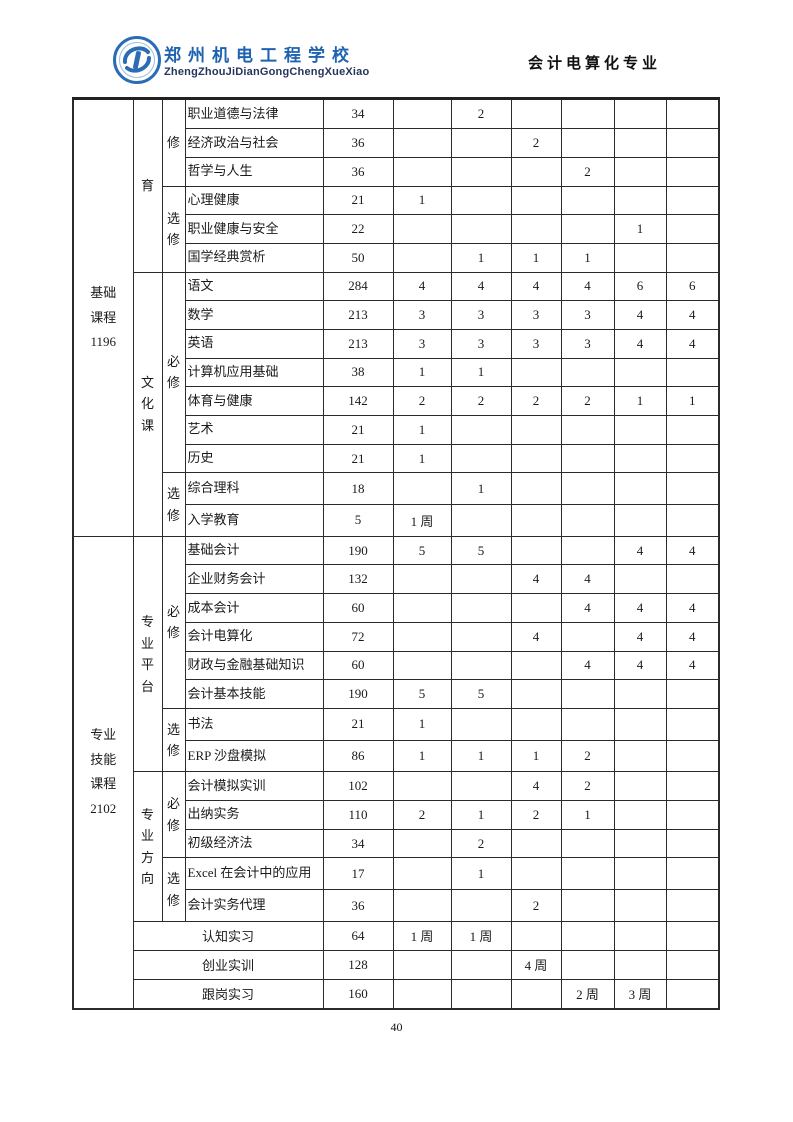 This screenshot has width=793, height=1122. I want to click on course-row: 财政与金融基础知识 60 4 4 4, so click(396, 665).